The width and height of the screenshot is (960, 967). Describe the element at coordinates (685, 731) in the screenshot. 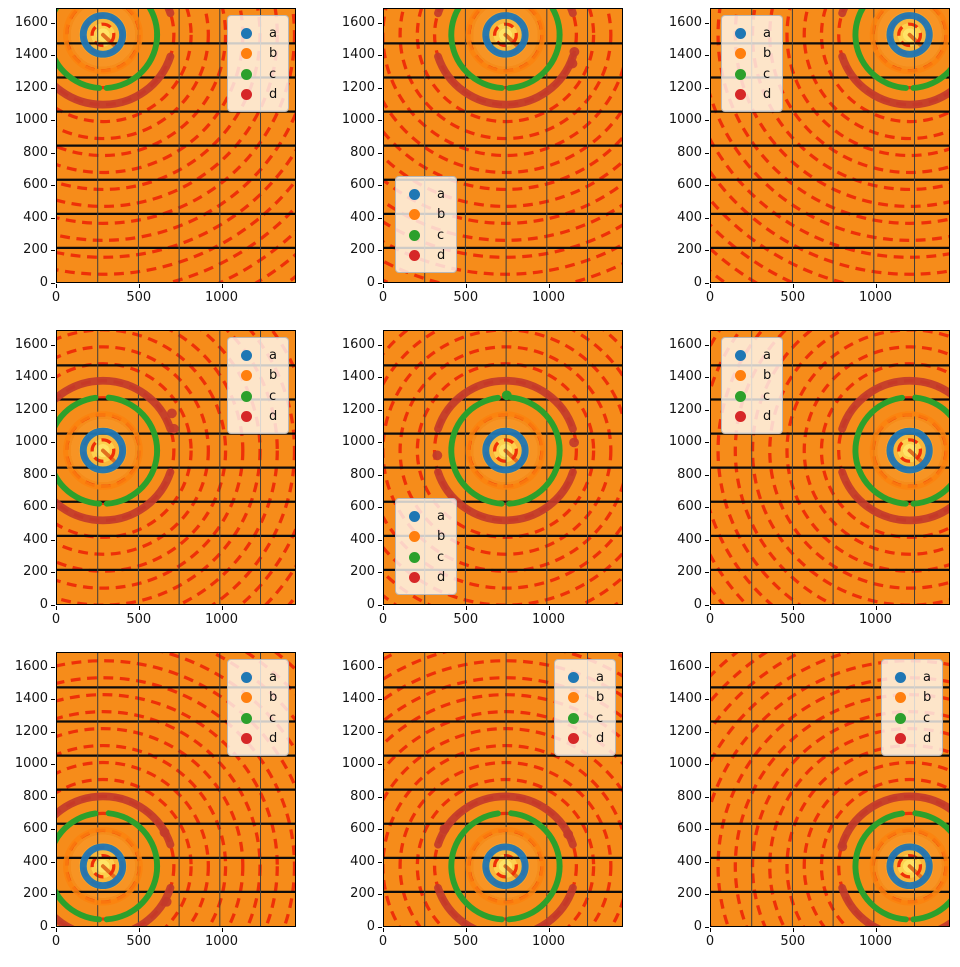

I see `y-tick-label: 1200` at that location.